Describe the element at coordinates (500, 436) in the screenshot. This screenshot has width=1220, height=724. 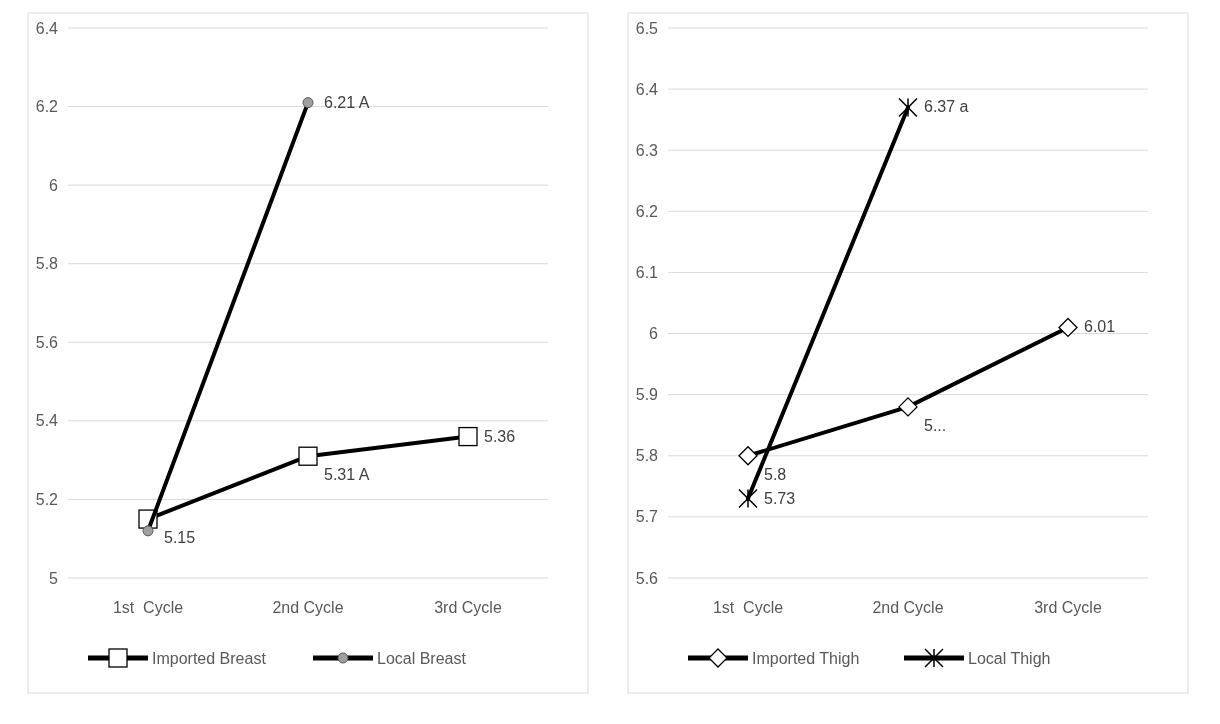
I see `data-label: 5.36` at that location.